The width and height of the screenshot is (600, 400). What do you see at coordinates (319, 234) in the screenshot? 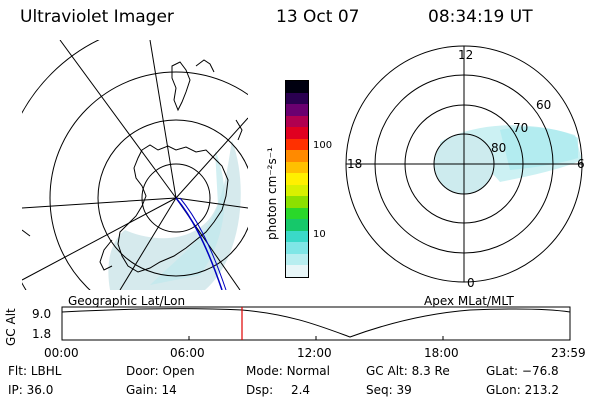
I see `colorbar-tick-10: 10` at bounding box center [319, 234].